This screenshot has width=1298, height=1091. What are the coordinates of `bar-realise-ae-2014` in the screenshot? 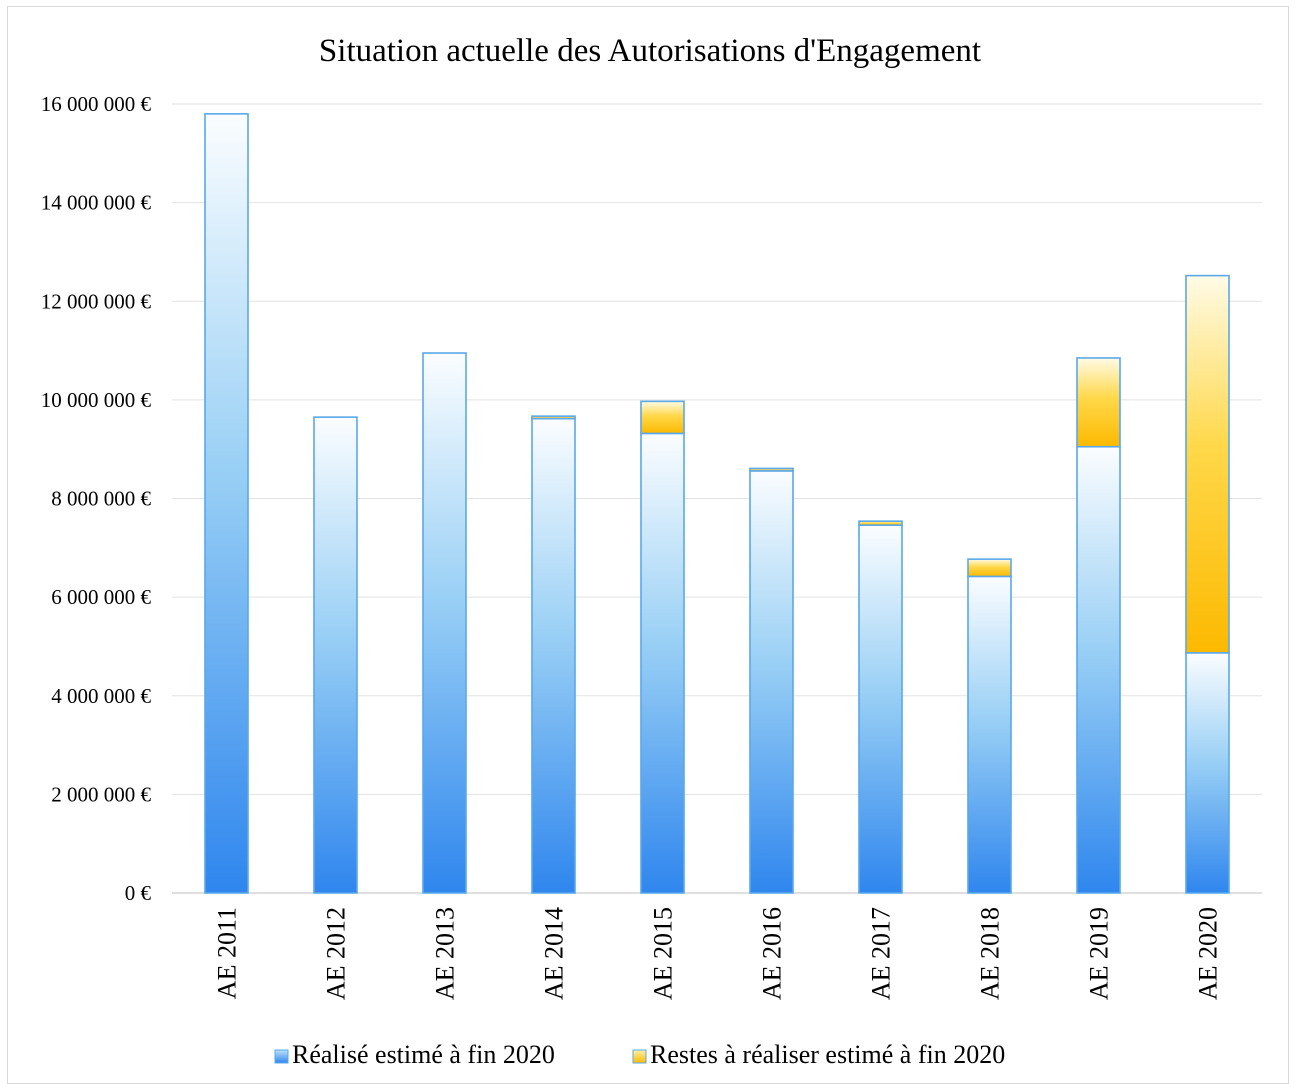 It's located at (553, 655).